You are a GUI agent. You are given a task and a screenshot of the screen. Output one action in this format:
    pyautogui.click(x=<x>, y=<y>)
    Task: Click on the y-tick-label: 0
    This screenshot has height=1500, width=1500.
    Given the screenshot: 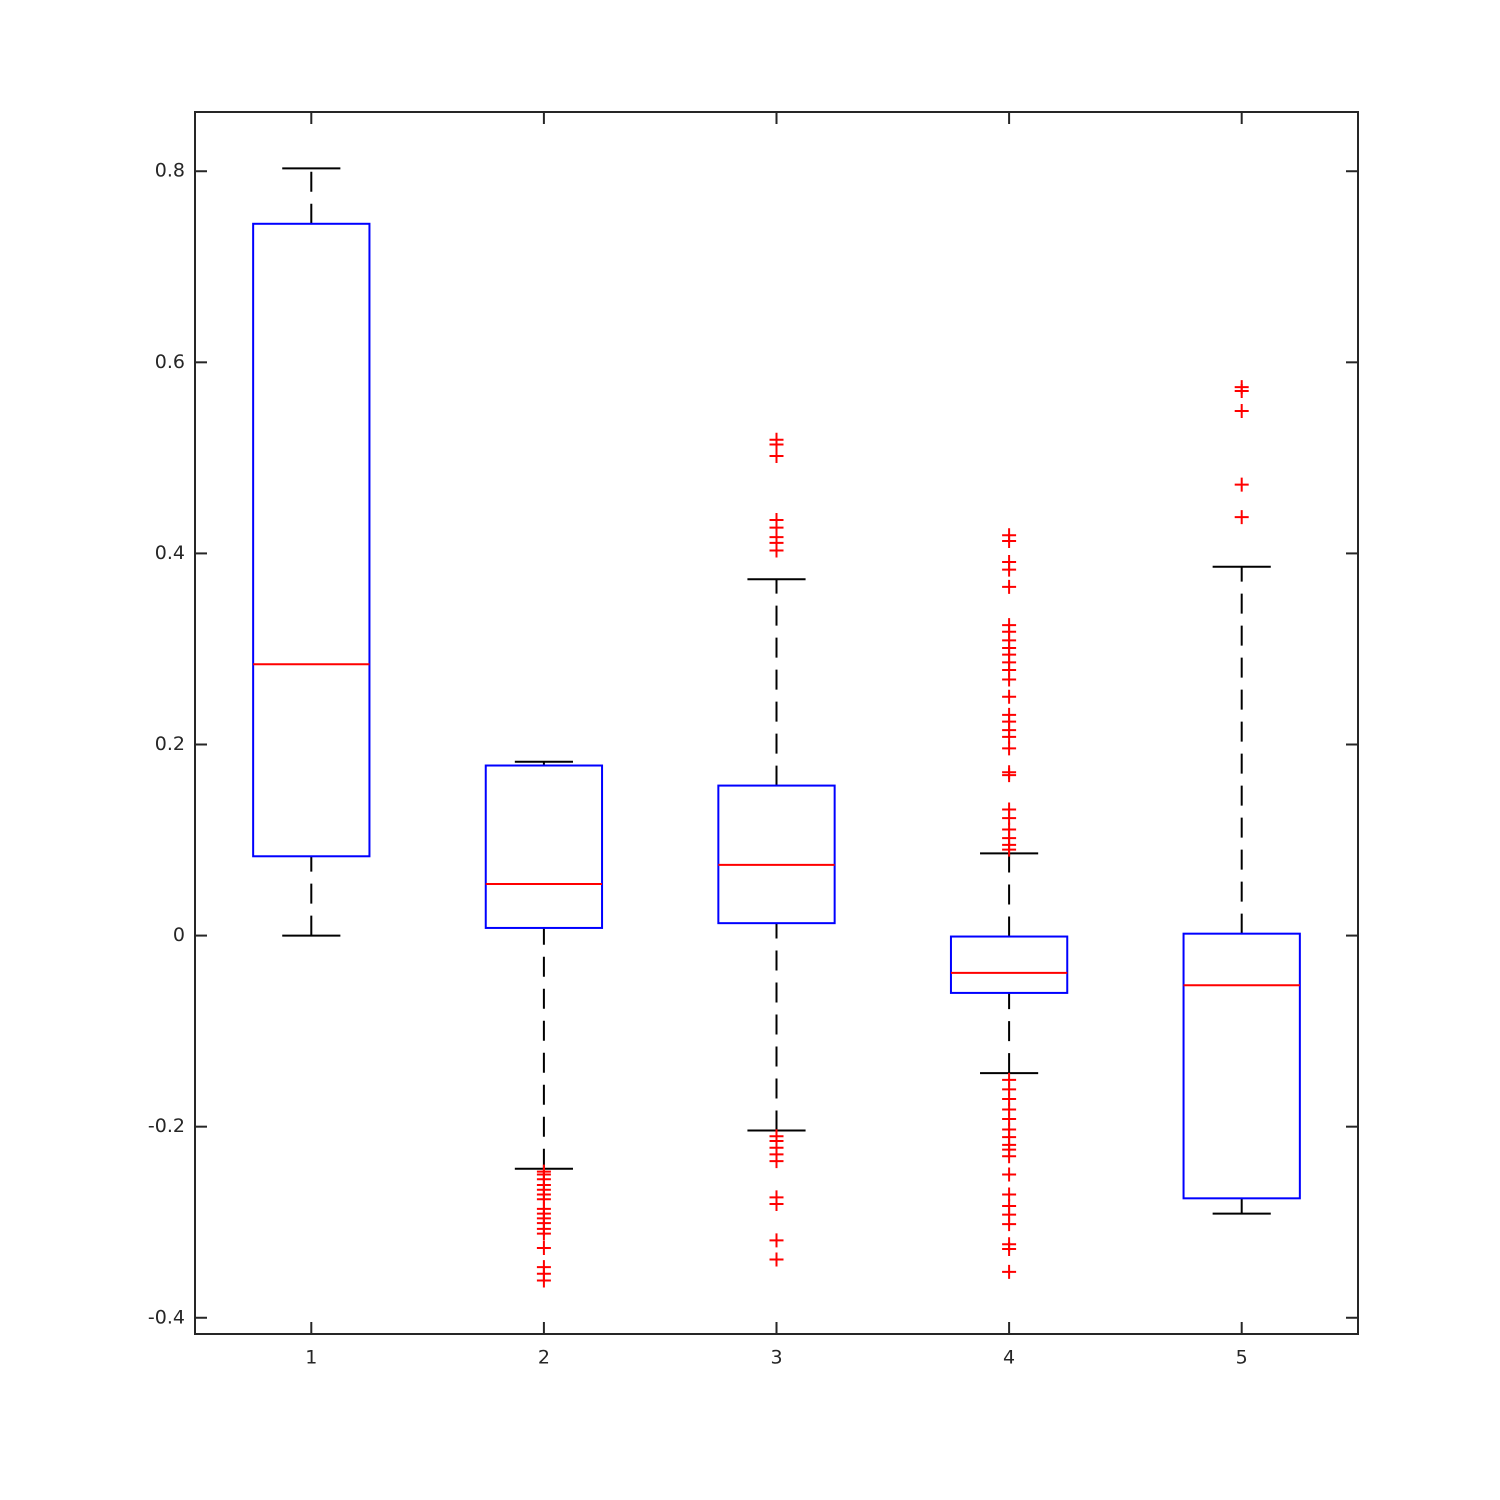 What is the action you would take?
    pyautogui.click(x=179, y=935)
    